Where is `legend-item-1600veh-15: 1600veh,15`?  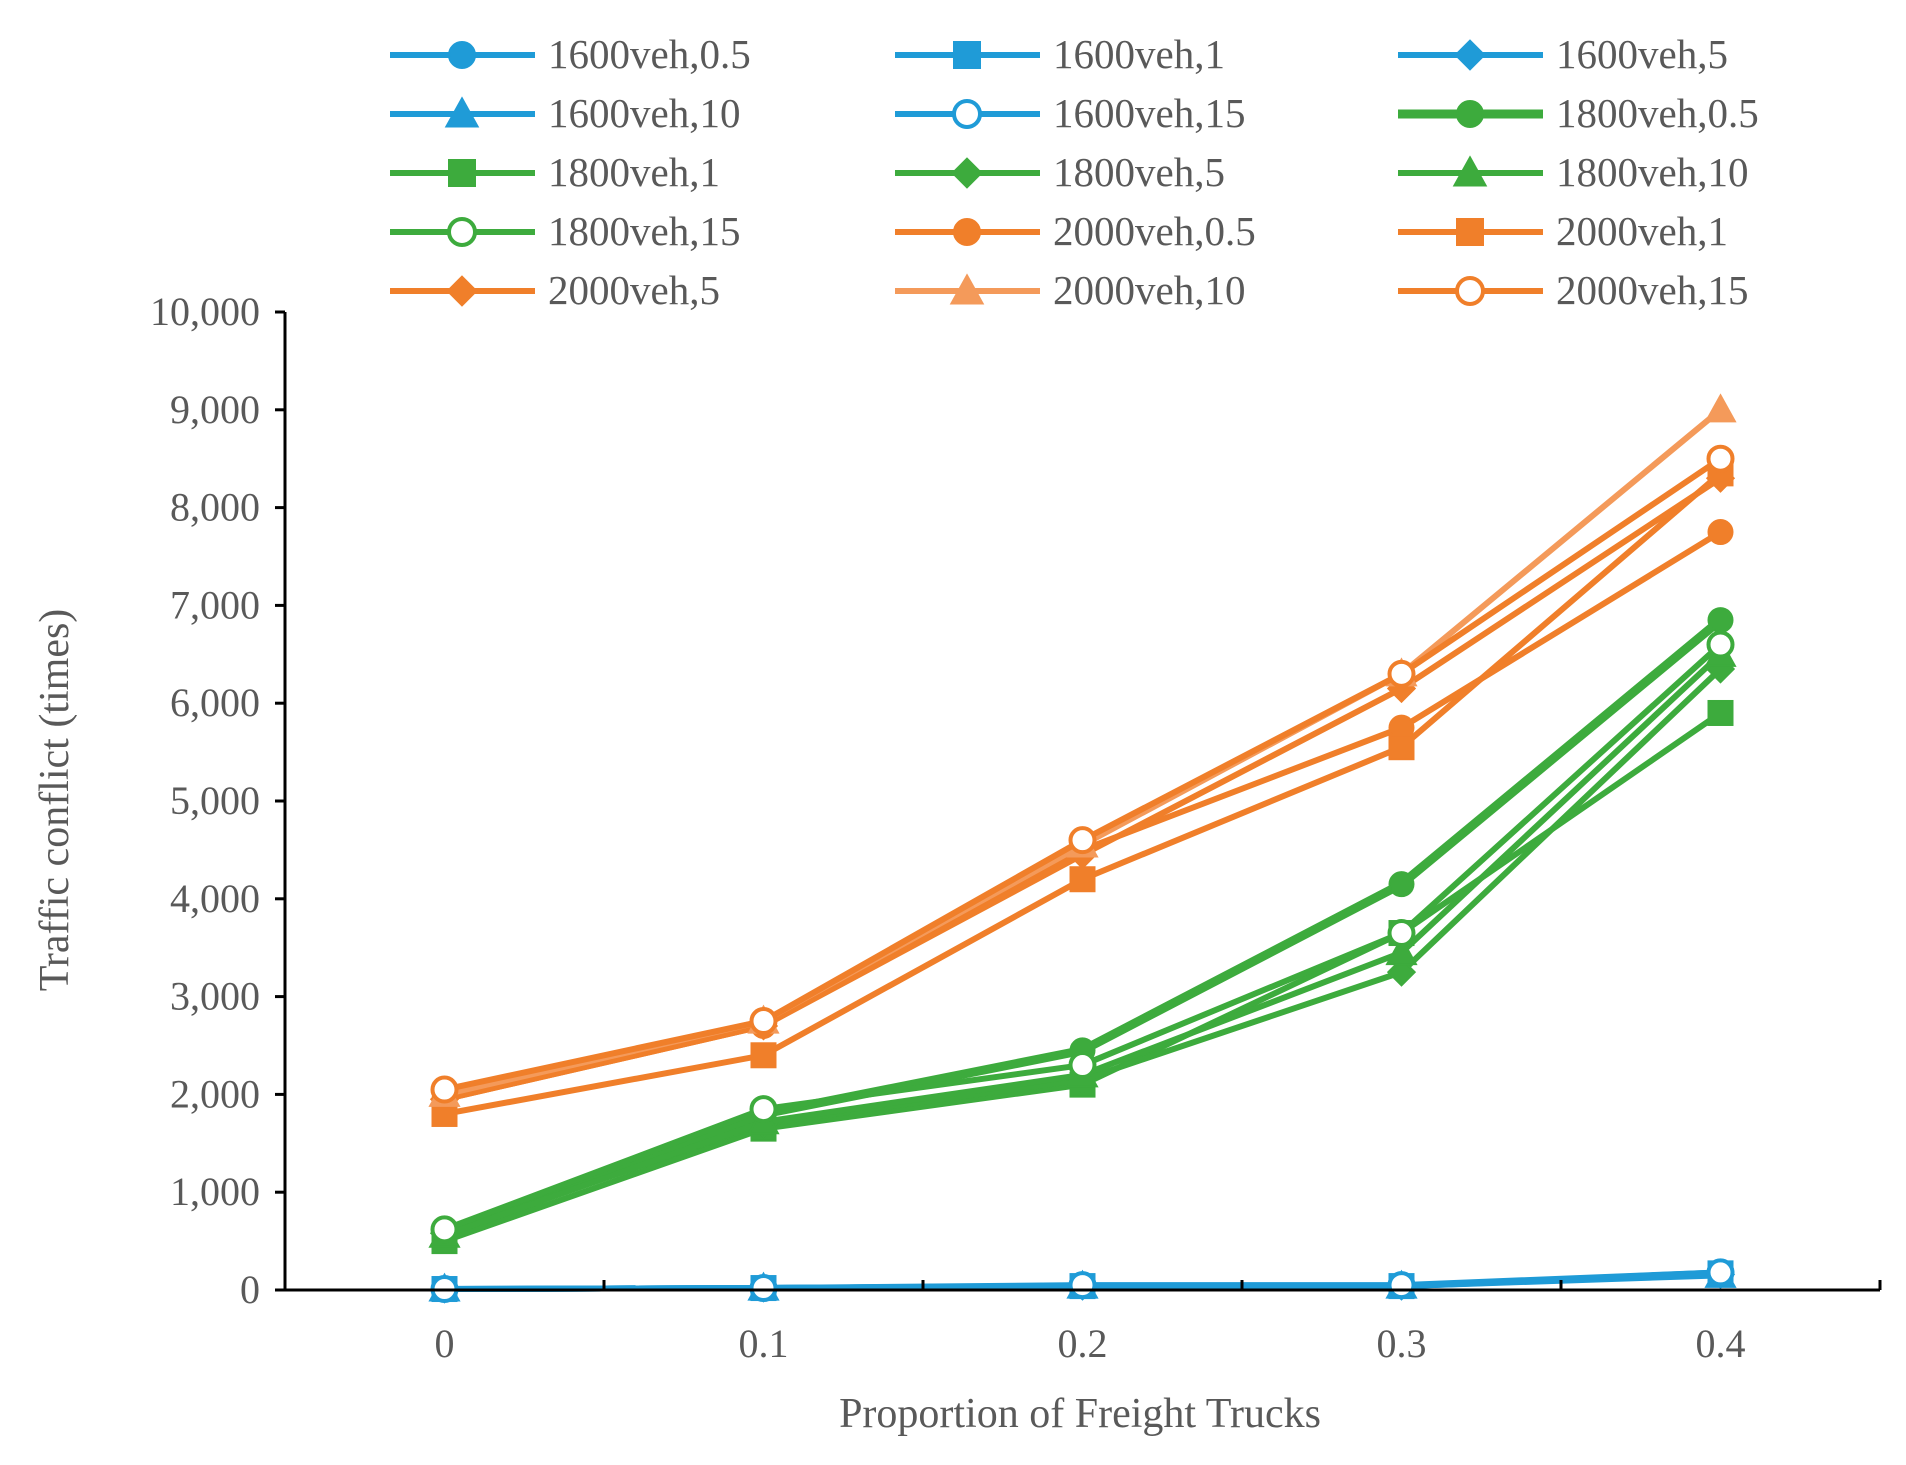
legend-item-1600veh-15: 1600veh,15 is located at coordinates (1070, 113).